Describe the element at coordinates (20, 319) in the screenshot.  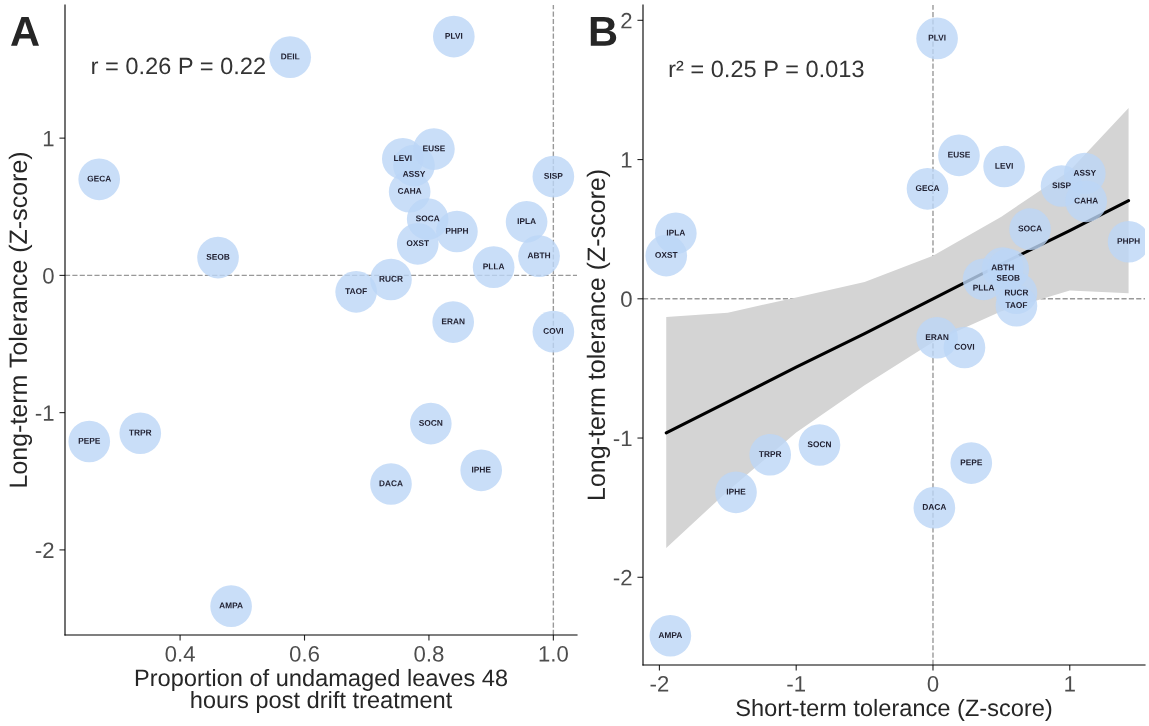
I see `y-axis-title: Long-term Tolerance (Z-score)` at that location.